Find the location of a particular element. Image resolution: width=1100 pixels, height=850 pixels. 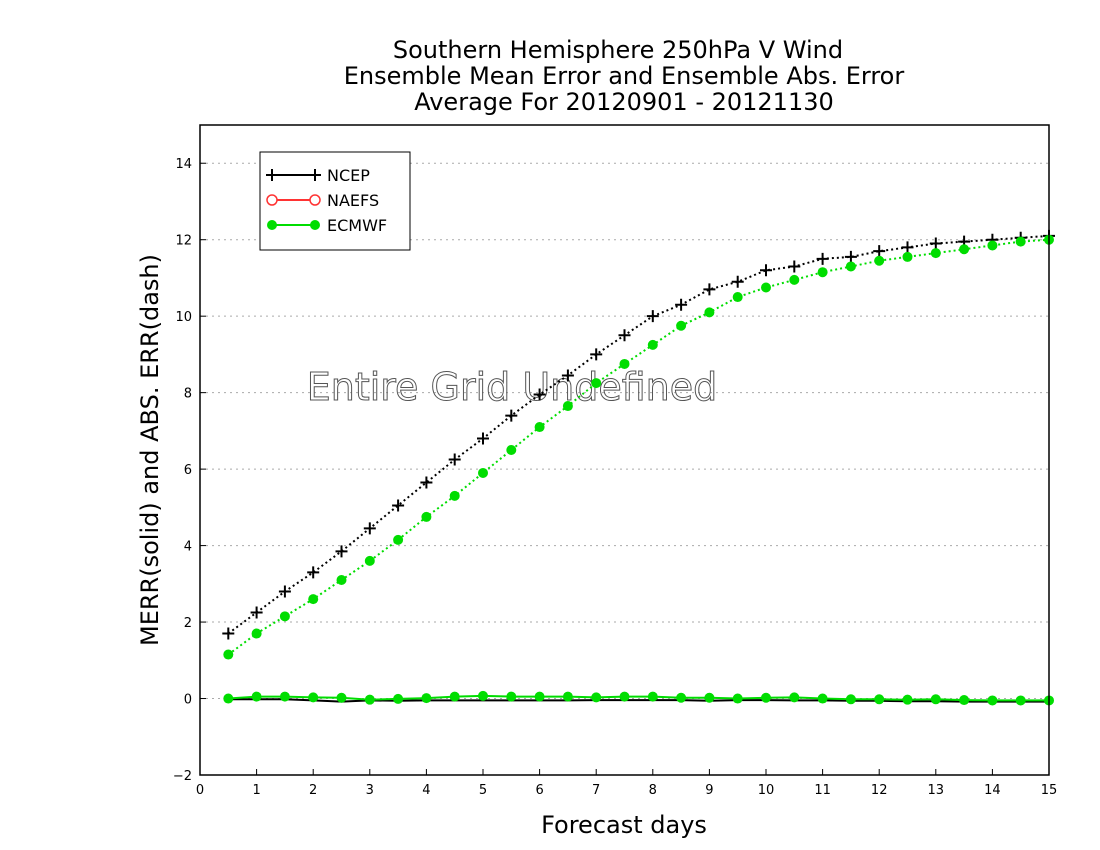

y-tick-label-8: 14 is located at coordinates (183, 164).